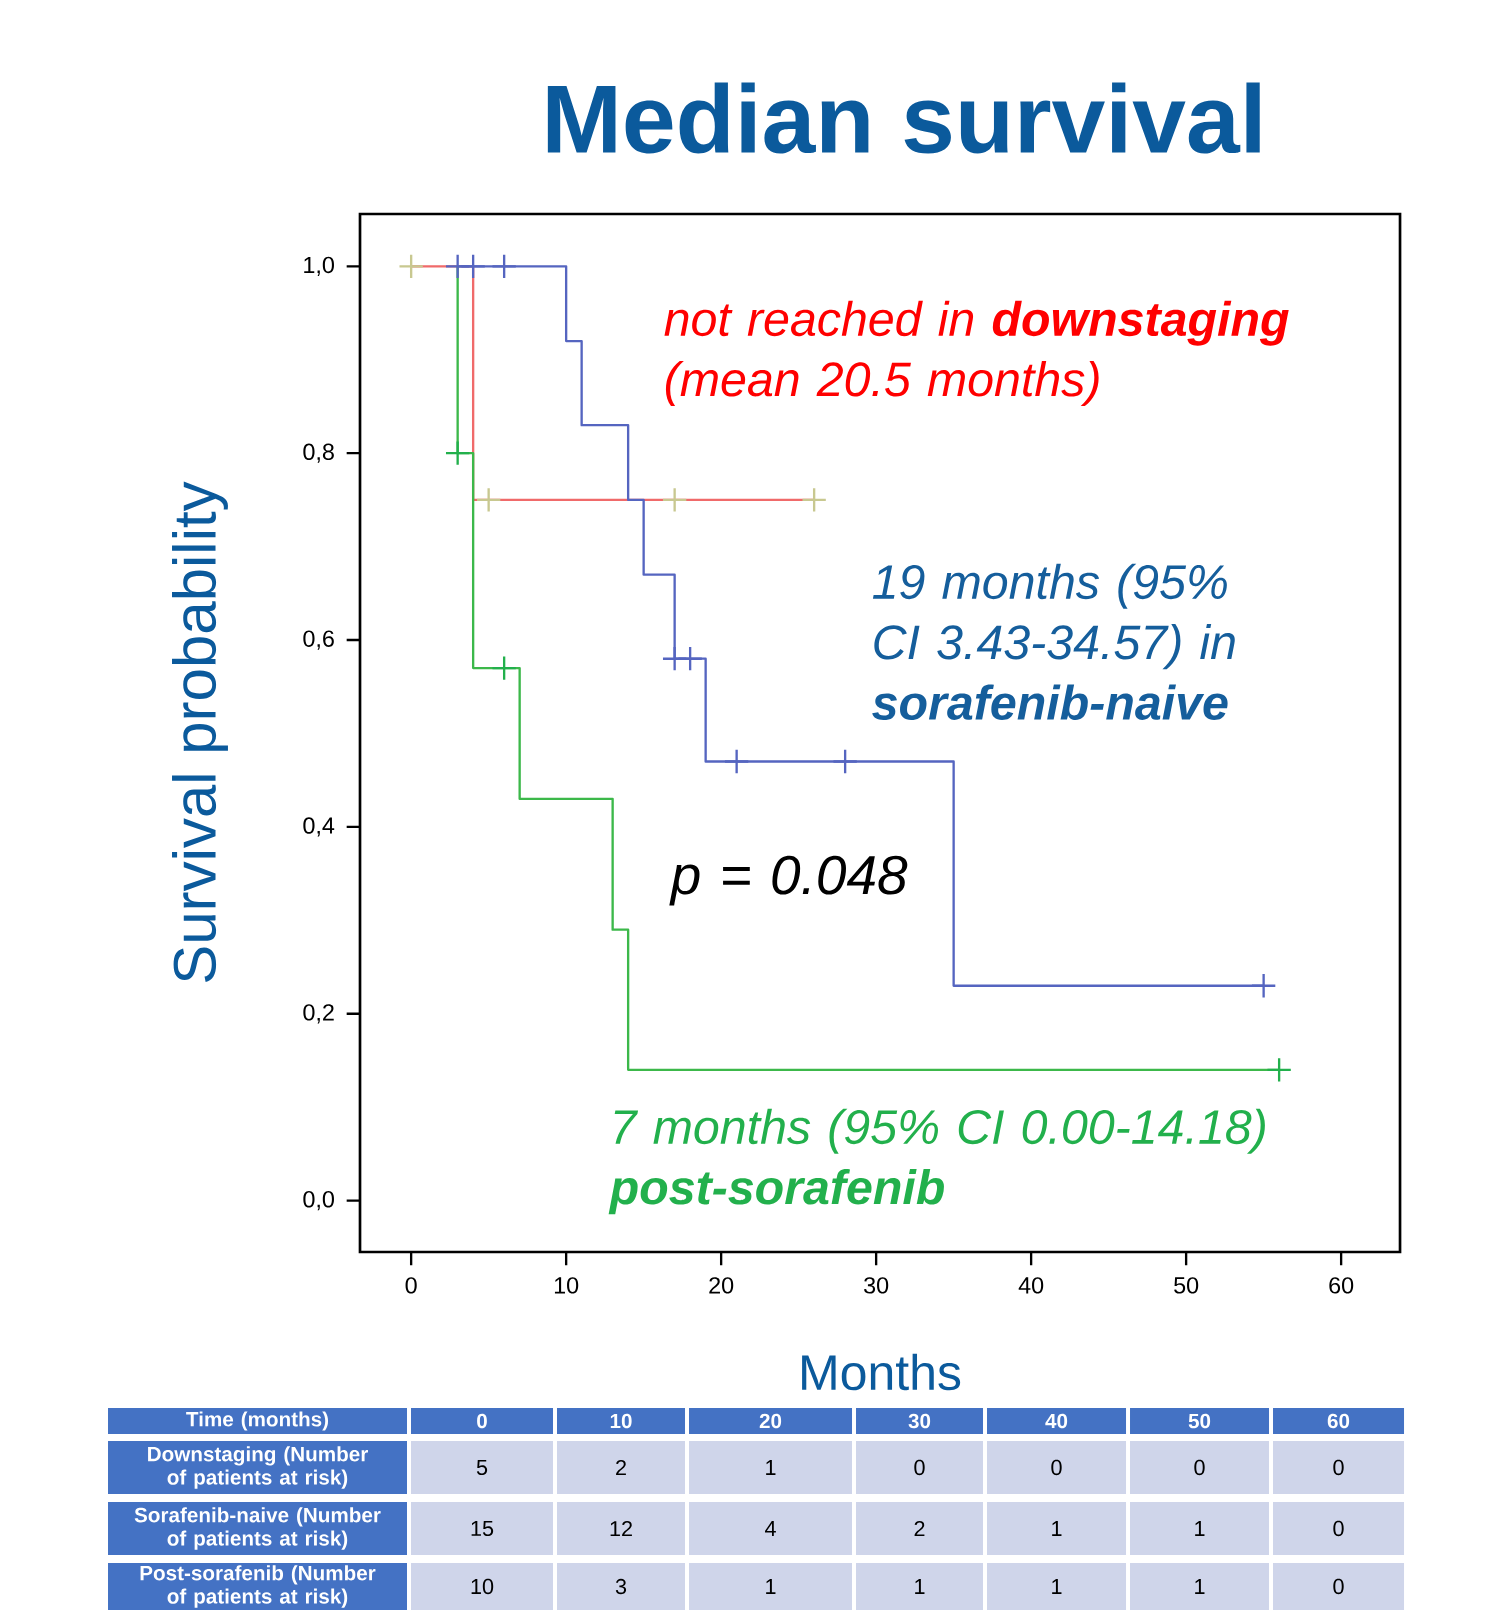 The width and height of the screenshot is (1511, 1612). Describe the element at coordinates (721, 1285) in the screenshot. I see `x-tick-label: 20` at that location.